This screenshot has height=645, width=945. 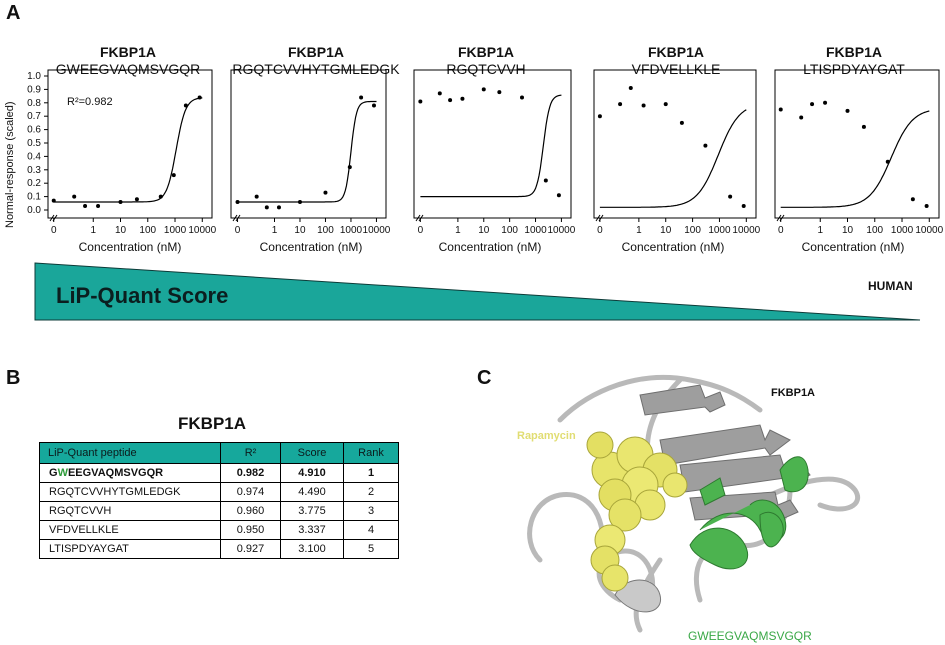 What do you see at coordinates (250, 511) in the screenshot?
I see `r2-cell: 0.960` at bounding box center [250, 511].